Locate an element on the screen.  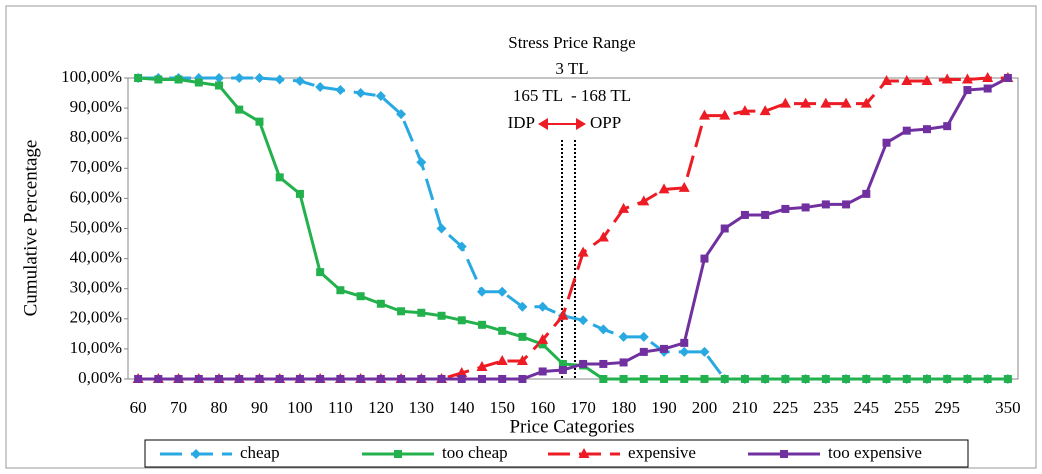
y-tick-label: 50,00% is located at coordinates (96, 226).